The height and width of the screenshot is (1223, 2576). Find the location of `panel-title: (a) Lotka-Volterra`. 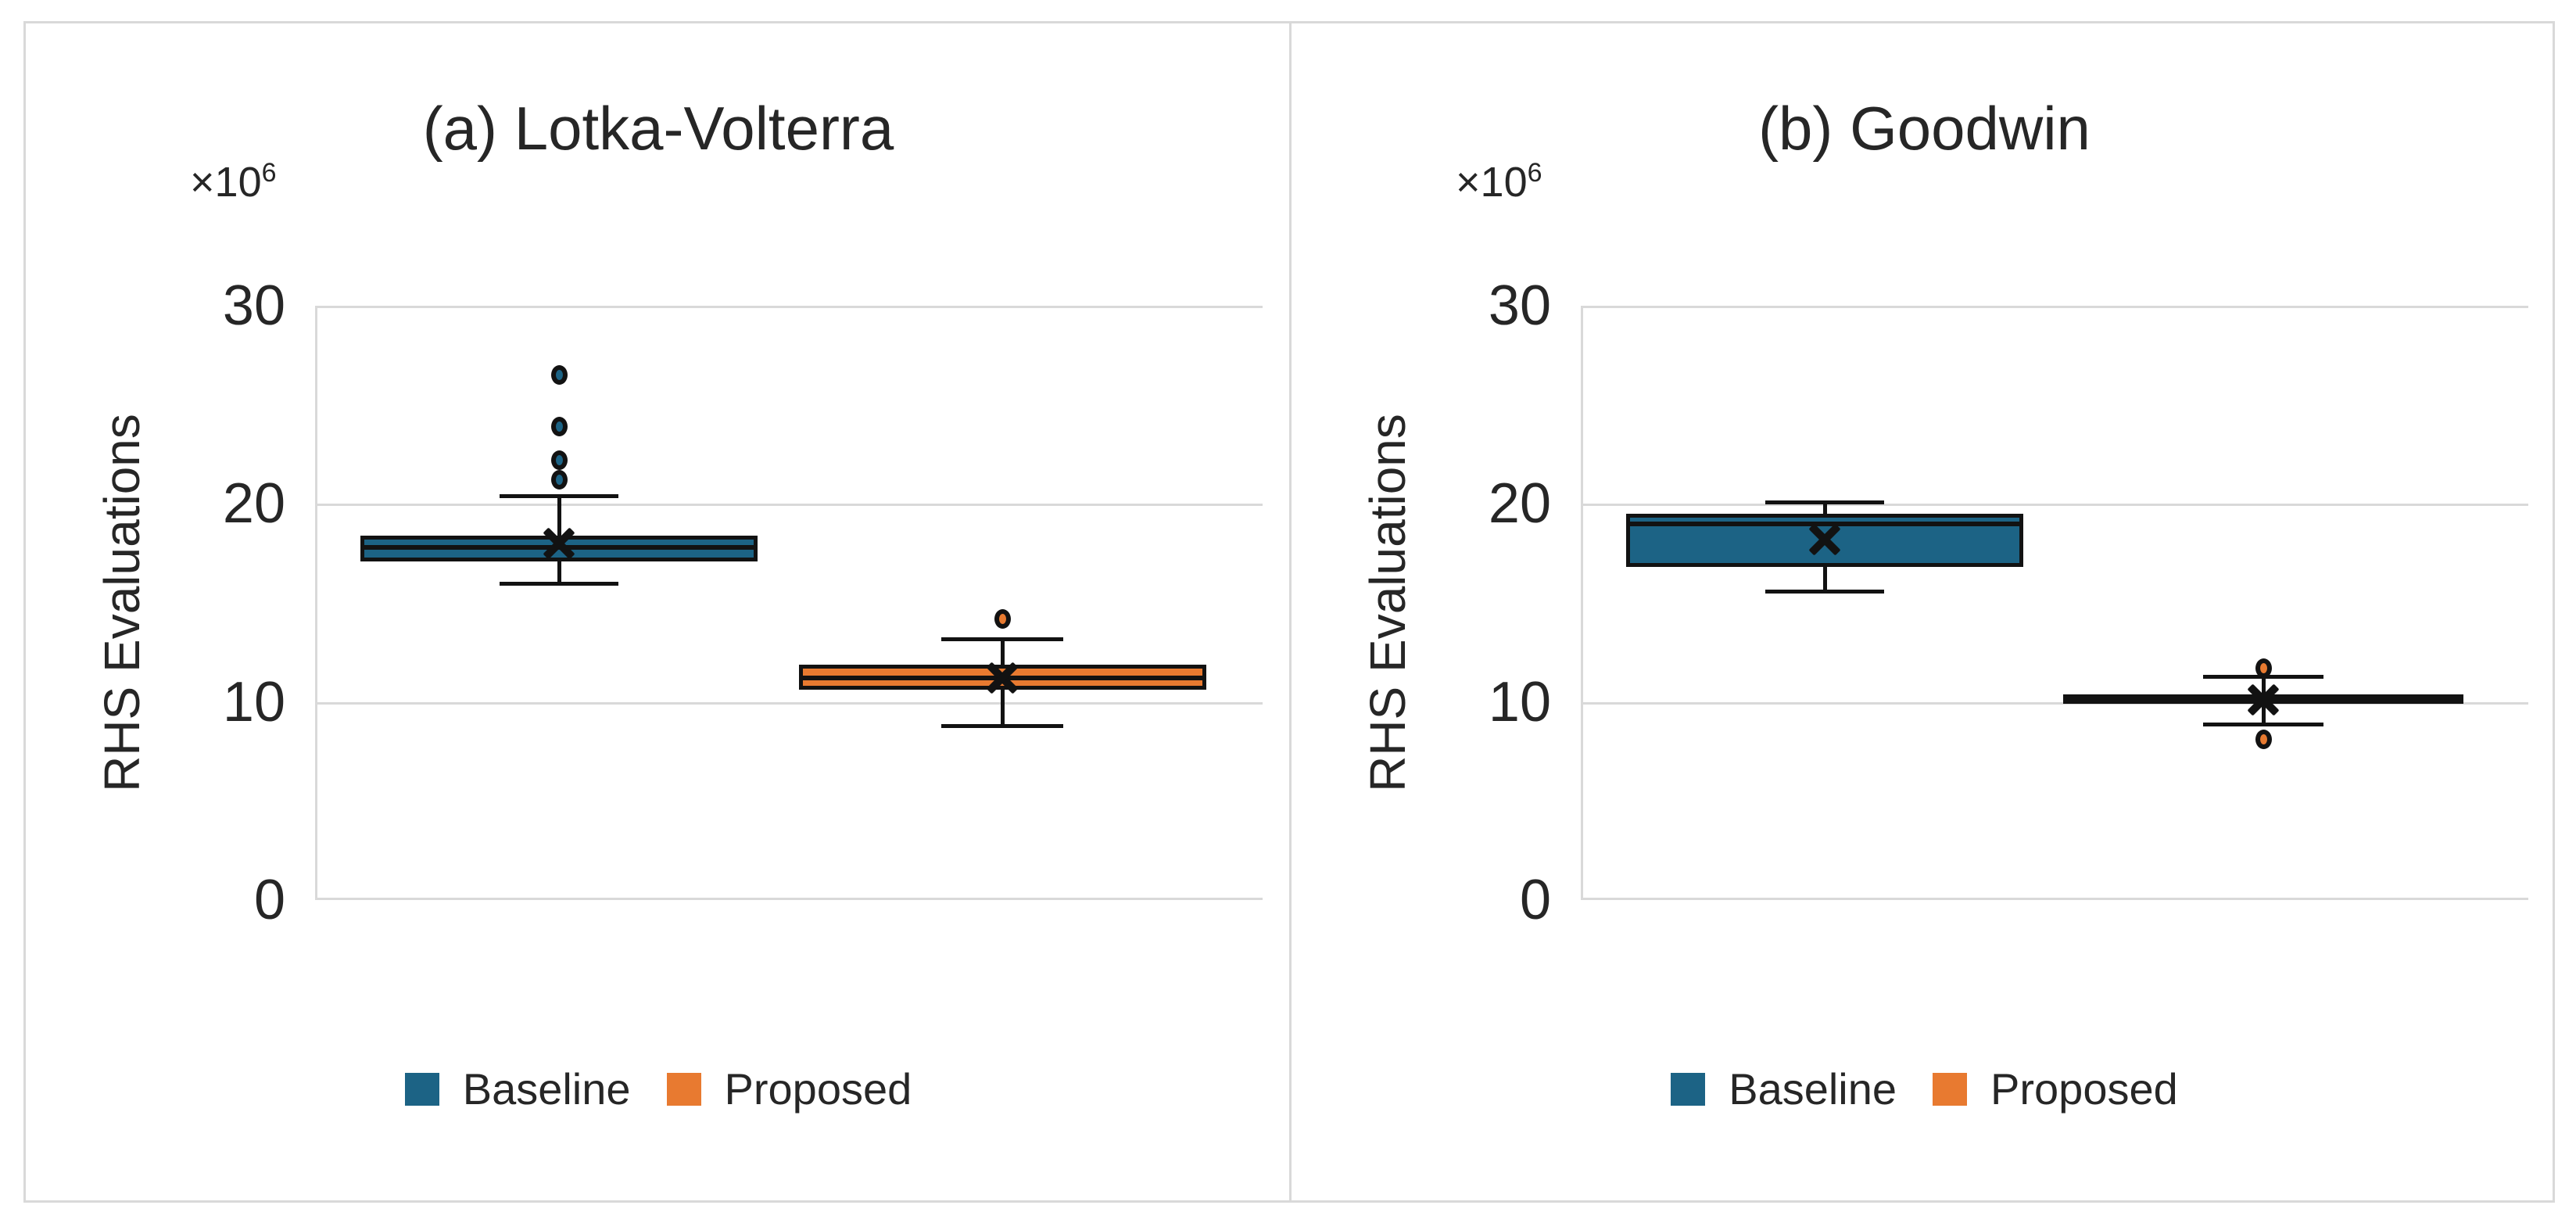

panel-title: (a) Lotka-Volterra is located at coordinates (658, 129).